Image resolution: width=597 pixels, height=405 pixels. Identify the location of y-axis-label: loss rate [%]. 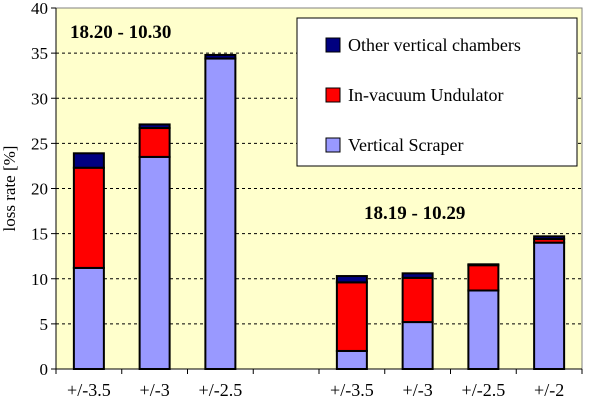
(9, 189).